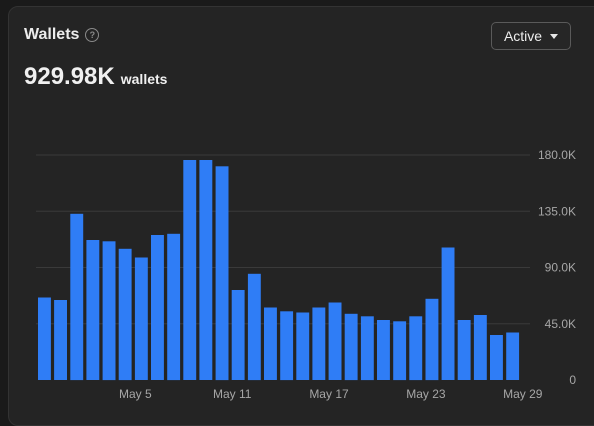 The height and width of the screenshot is (426, 594). Describe the element at coordinates (523, 36) in the screenshot. I see `dropdown-selected-value: Active` at that location.